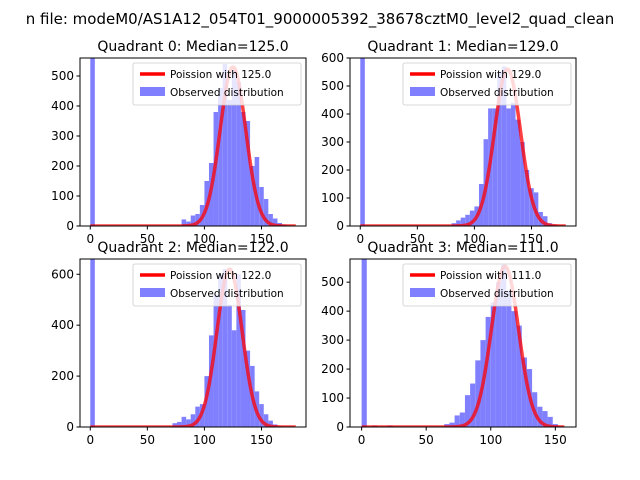 The width and height of the screenshot is (640, 480). I want to click on legend-label-poisson: Poission with 111.0, so click(490, 276).